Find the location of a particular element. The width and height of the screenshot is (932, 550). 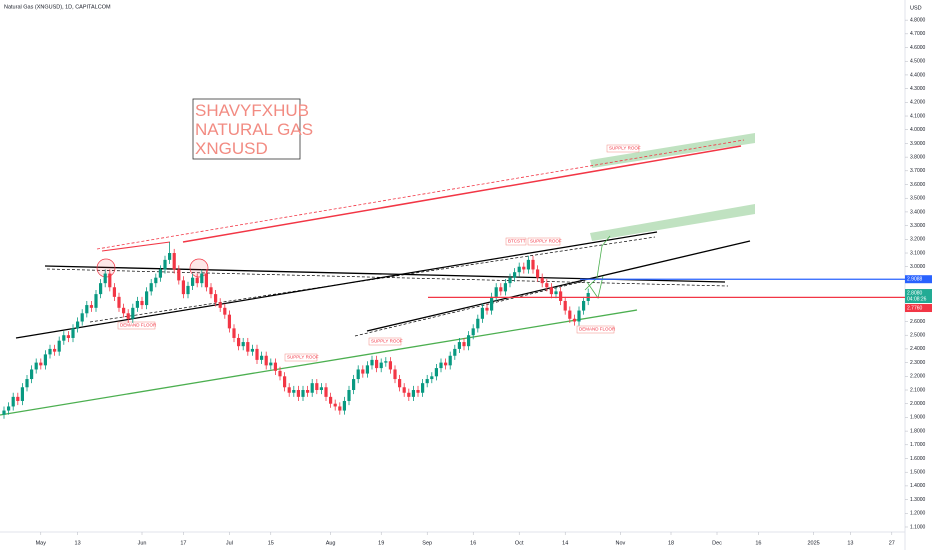

y-tick-label: 2.2000 is located at coordinates (918, 377).